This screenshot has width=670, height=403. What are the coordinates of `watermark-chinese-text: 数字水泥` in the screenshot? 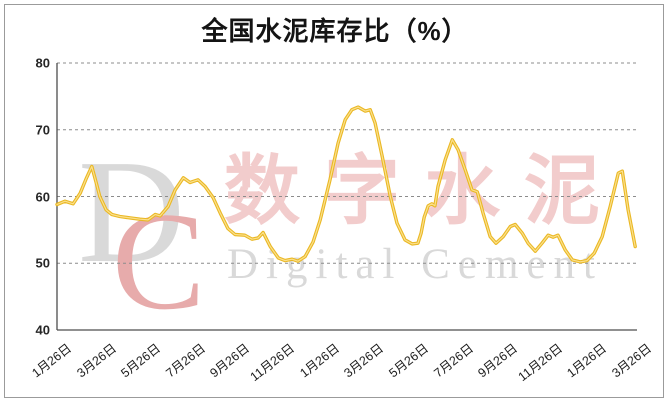 It's located at (424, 190).